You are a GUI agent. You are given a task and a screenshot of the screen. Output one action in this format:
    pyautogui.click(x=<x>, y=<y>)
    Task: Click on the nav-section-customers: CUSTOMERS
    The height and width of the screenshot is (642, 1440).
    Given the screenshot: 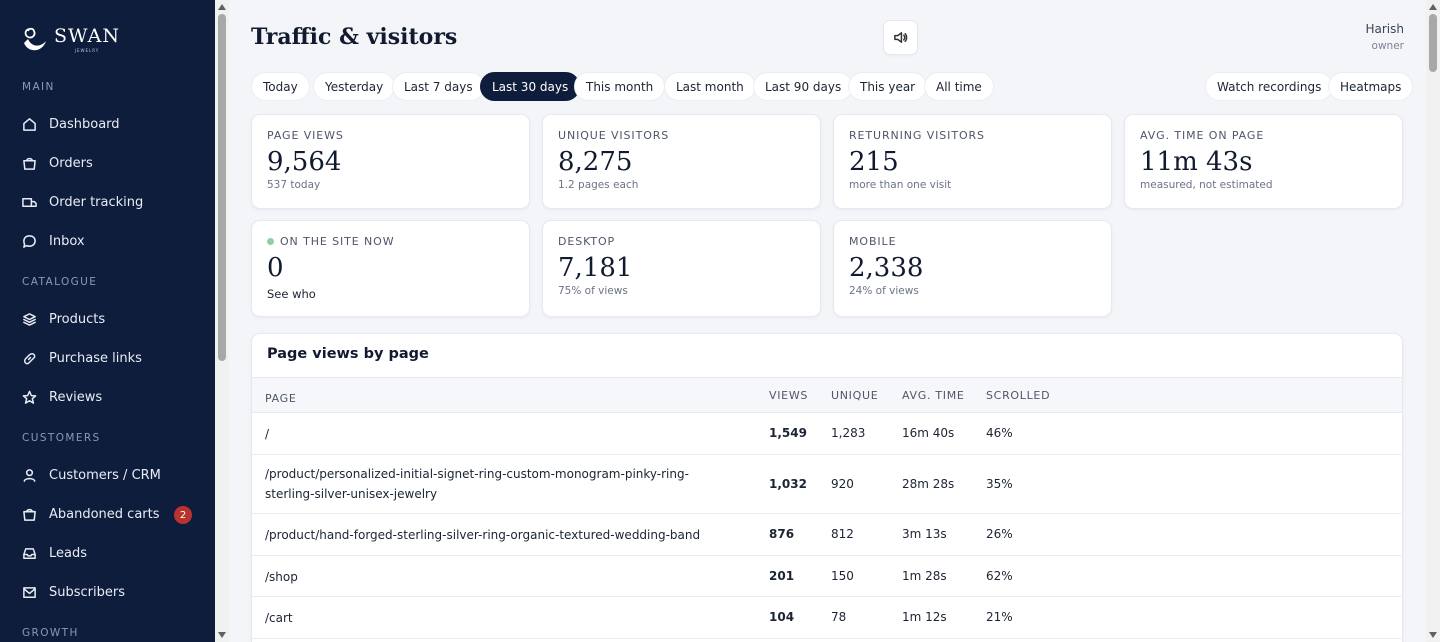 What is the action you would take?
    pyautogui.click(x=61, y=438)
    